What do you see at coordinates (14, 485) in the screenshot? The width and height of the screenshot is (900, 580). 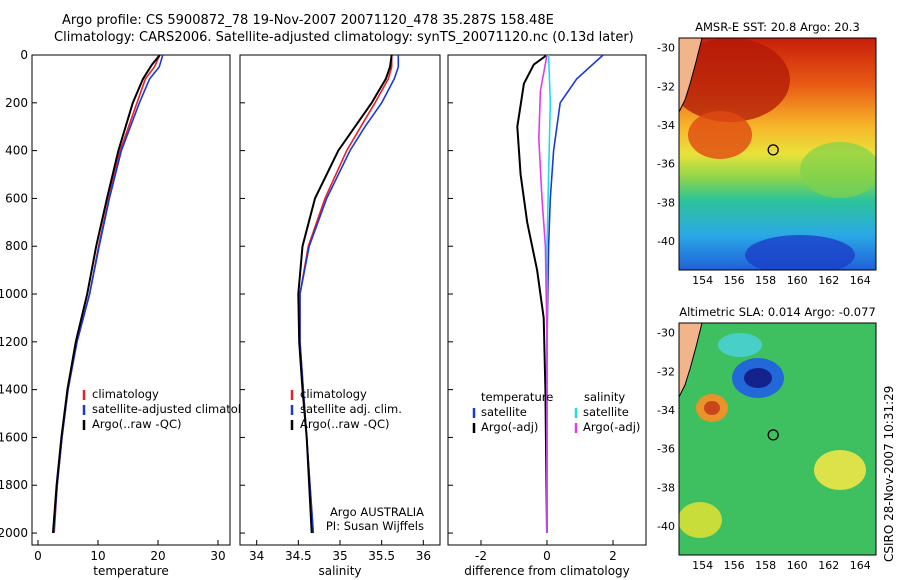 I see `depth-tick-label: 1800` at bounding box center [14, 485].